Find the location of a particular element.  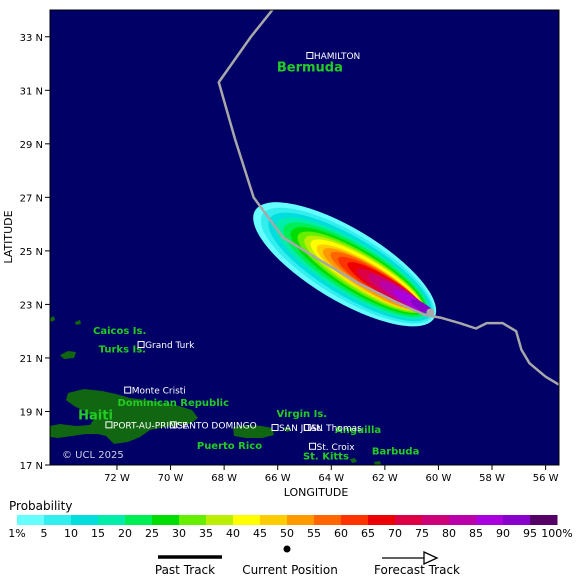

colorbar-label: 40 is located at coordinates (233, 533).